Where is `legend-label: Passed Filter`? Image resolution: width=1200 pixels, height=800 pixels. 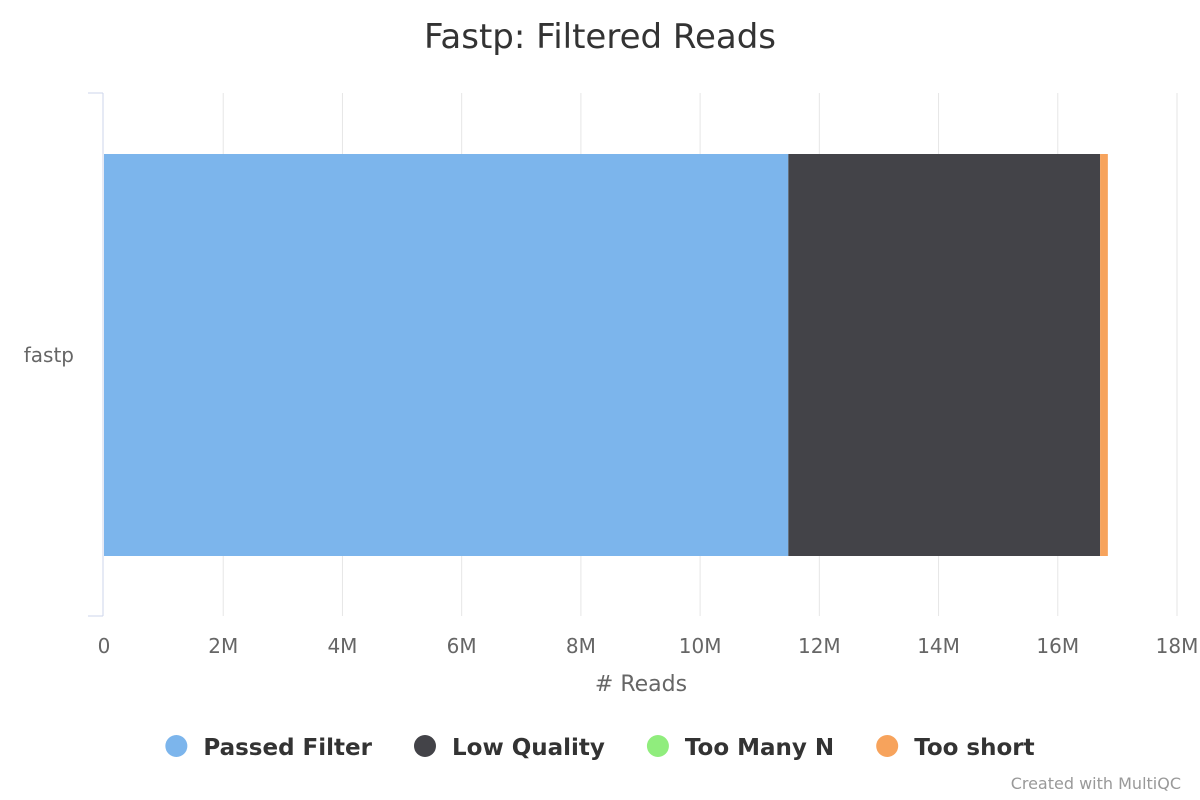 legend-label: Passed Filter is located at coordinates (287, 748).